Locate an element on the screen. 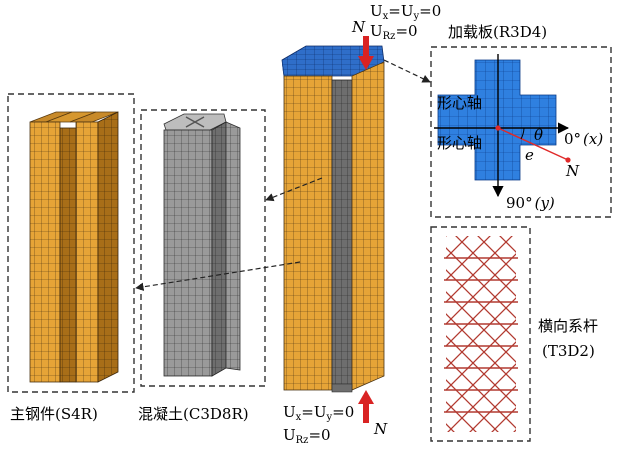  centroid-axis-label-horizontal: 形心轴 is located at coordinates (459, 143).